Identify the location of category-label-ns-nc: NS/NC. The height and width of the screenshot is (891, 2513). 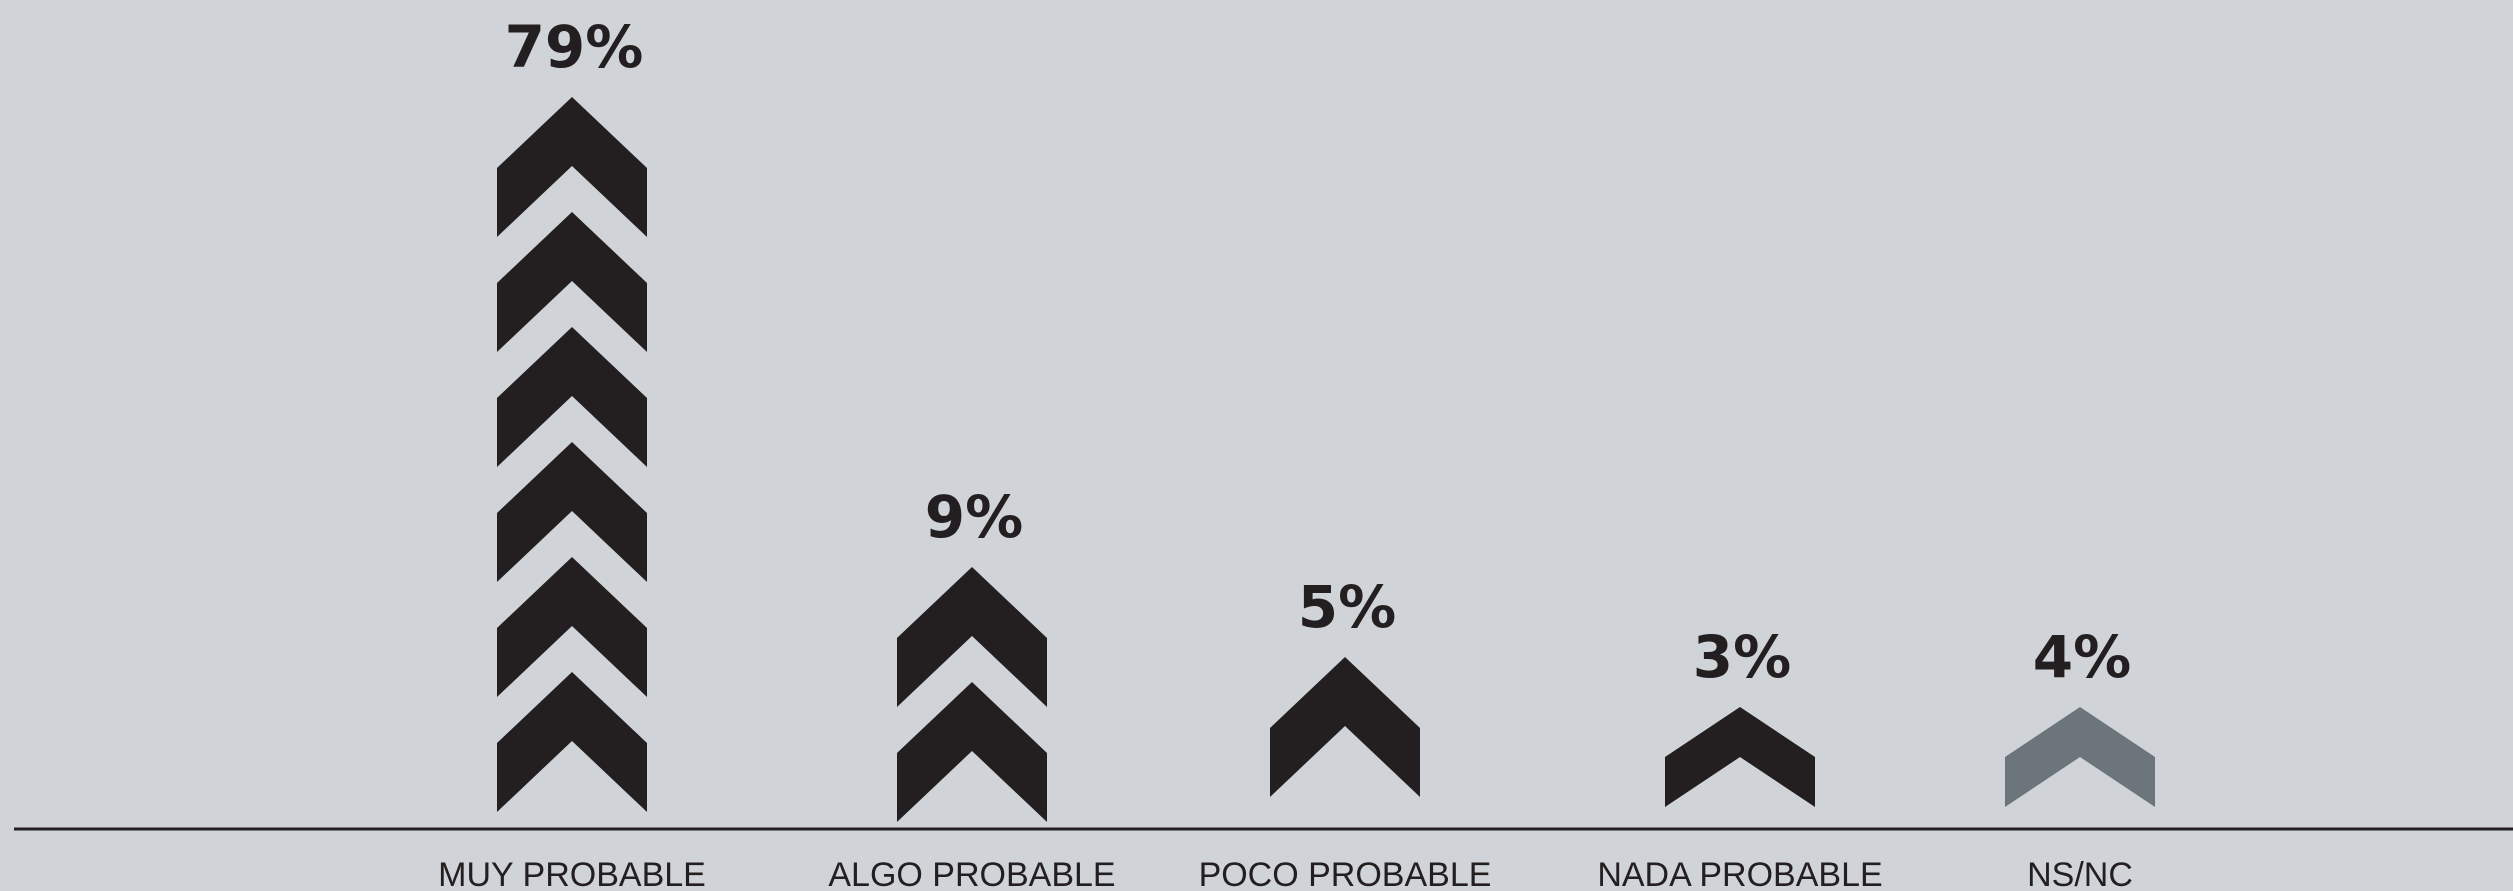
(2080, 873).